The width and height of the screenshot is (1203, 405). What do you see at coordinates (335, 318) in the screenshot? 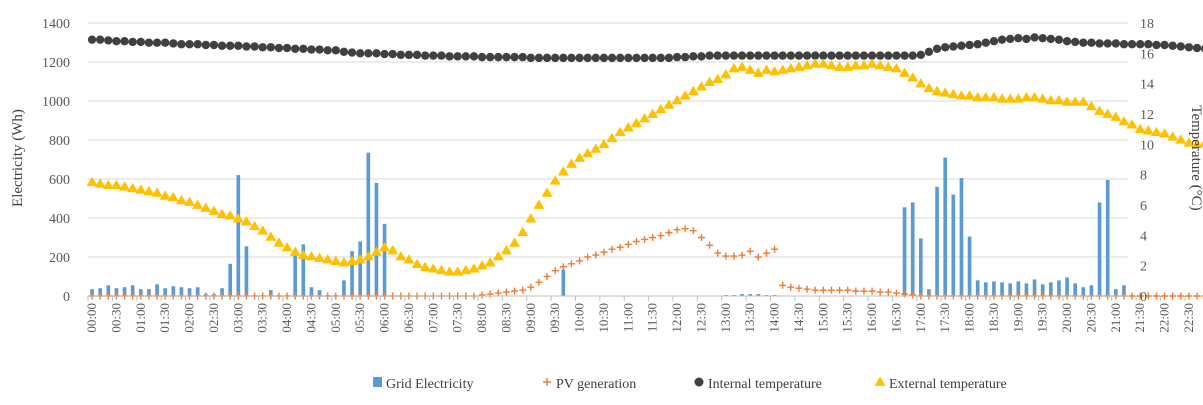
I see `x-tick-label: 05:00` at bounding box center [335, 318].